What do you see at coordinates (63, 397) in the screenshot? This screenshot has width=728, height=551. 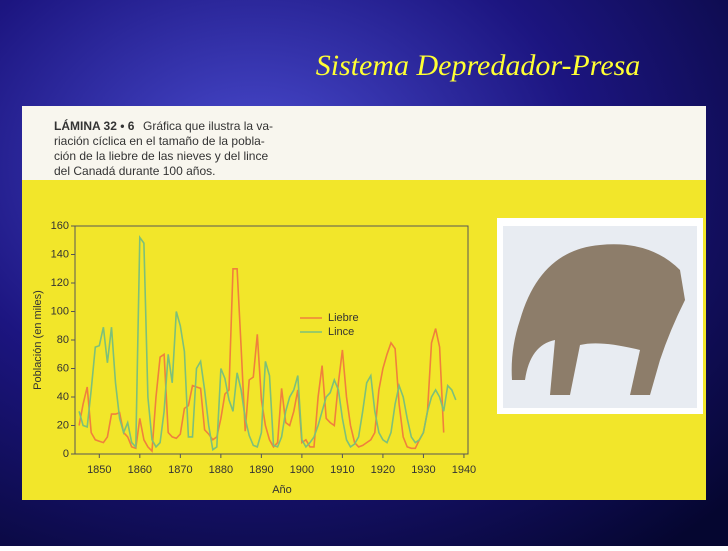 I see `y-tick-label: 40` at bounding box center [63, 397].